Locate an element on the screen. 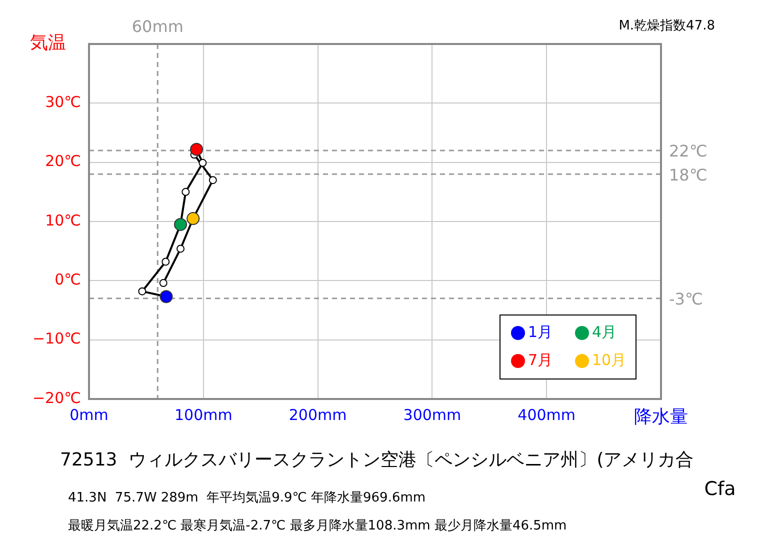 The height and width of the screenshot is (545, 763). x-tick-label: 300mm is located at coordinates (432, 415).